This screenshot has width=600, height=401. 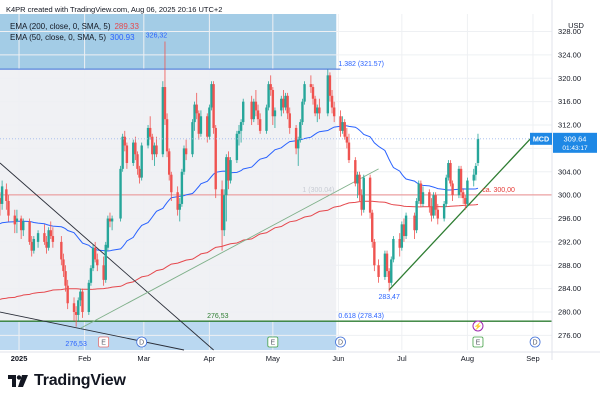 I want to click on legend-ema200-value: 289.33, so click(x=126, y=26).